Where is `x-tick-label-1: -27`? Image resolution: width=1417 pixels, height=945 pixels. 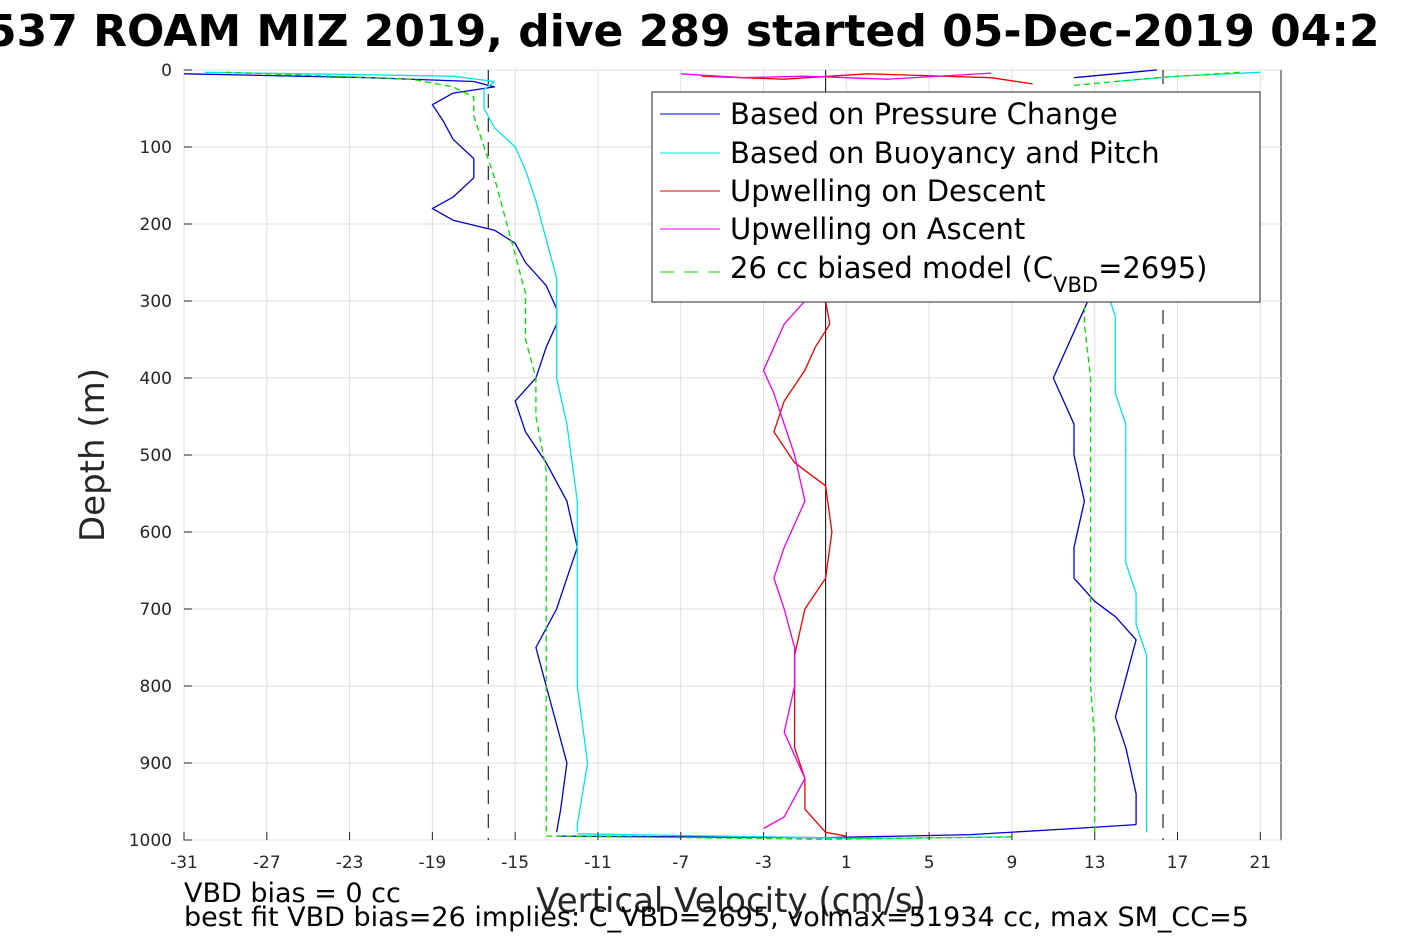 x-tick-label-1: -27 is located at coordinates (267, 863).